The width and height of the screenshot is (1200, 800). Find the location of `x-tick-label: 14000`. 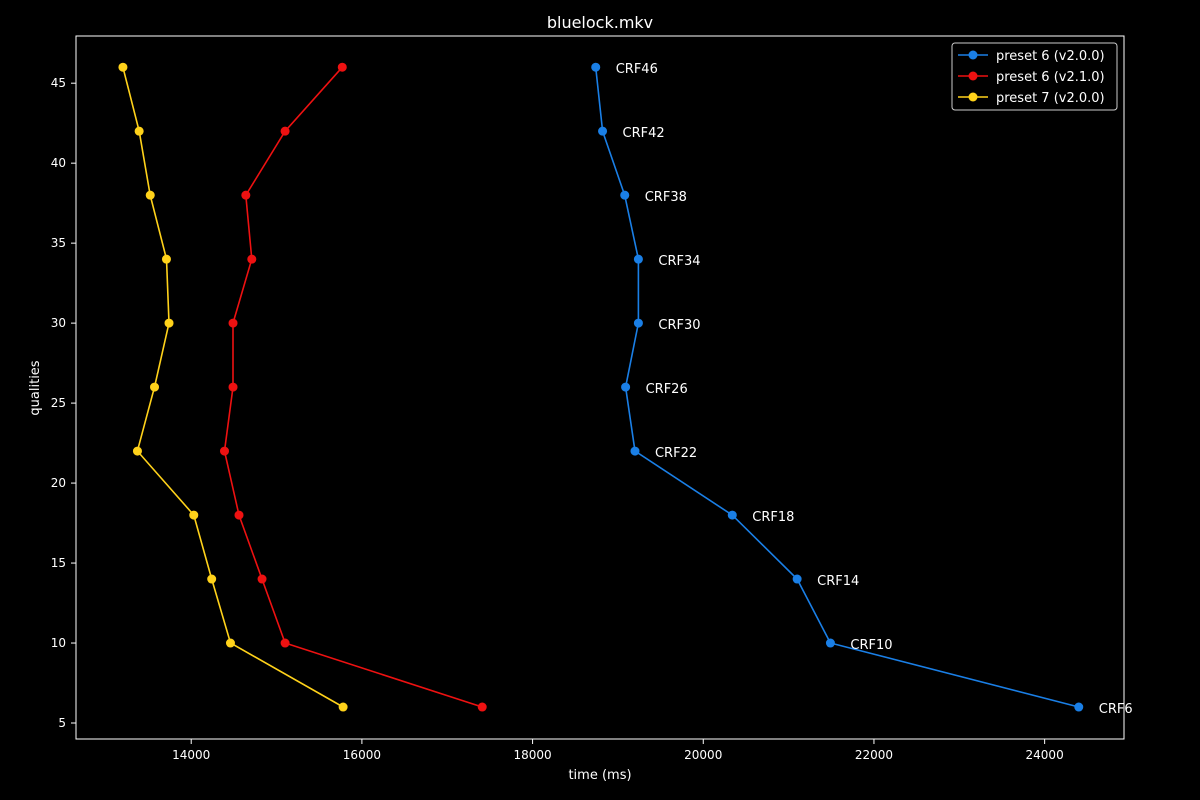

x-tick-label: 14000 is located at coordinates (191, 755).